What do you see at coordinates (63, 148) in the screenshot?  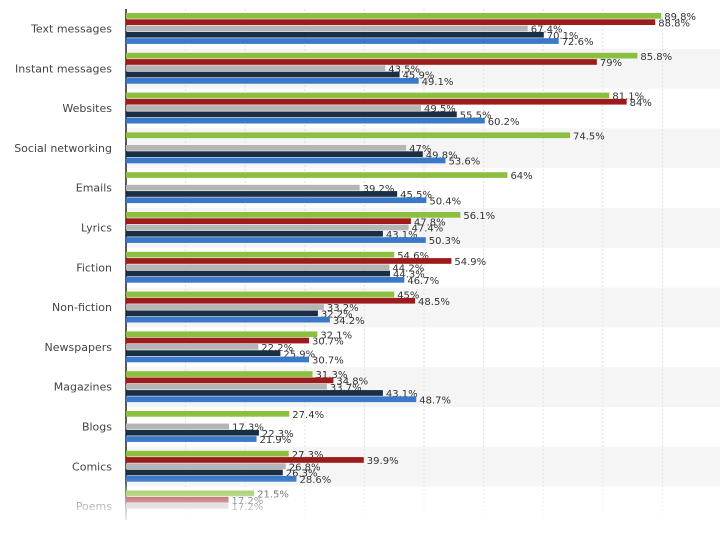 I see `category-label: Social networking` at bounding box center [63, 148].